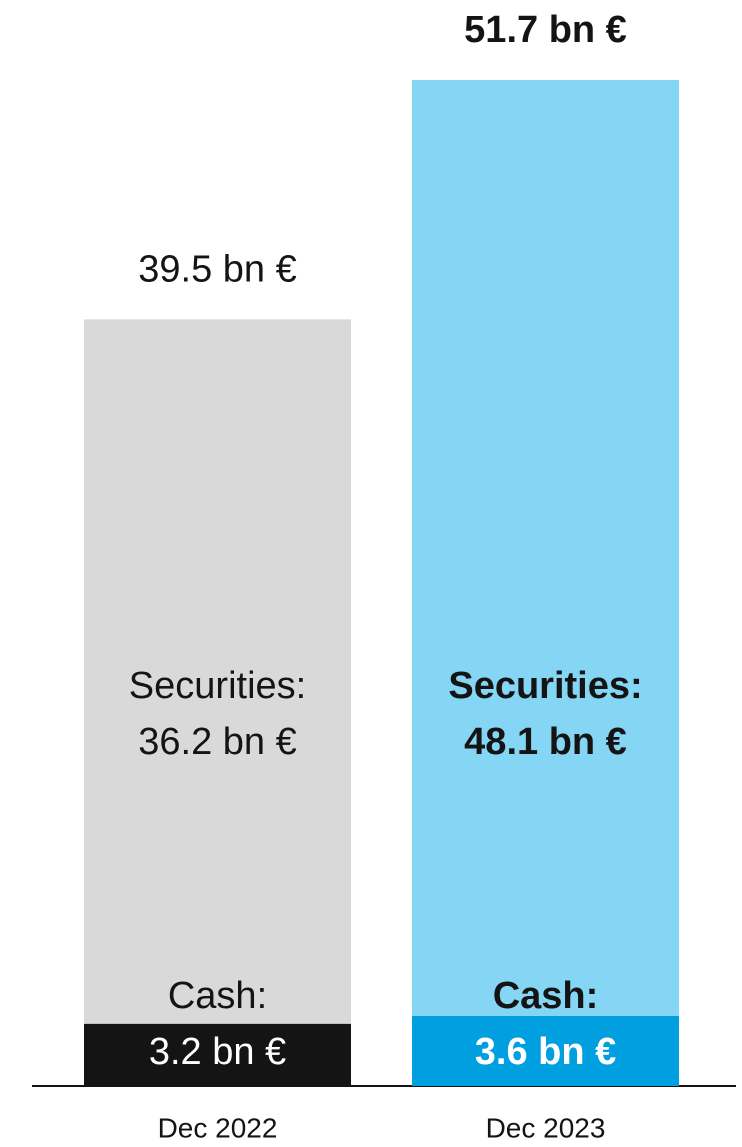  I want to click on total-label: 51.7 bn €, so click(545, 30).